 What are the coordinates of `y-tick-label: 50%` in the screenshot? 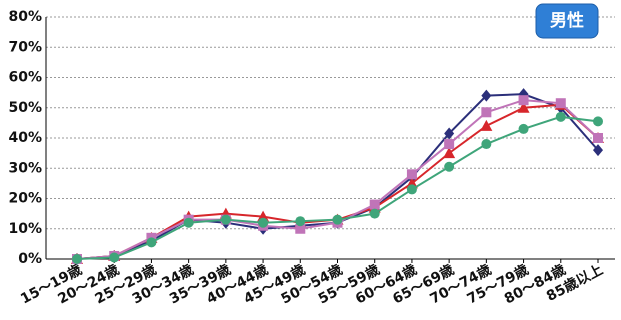 It's located at (25, 108).